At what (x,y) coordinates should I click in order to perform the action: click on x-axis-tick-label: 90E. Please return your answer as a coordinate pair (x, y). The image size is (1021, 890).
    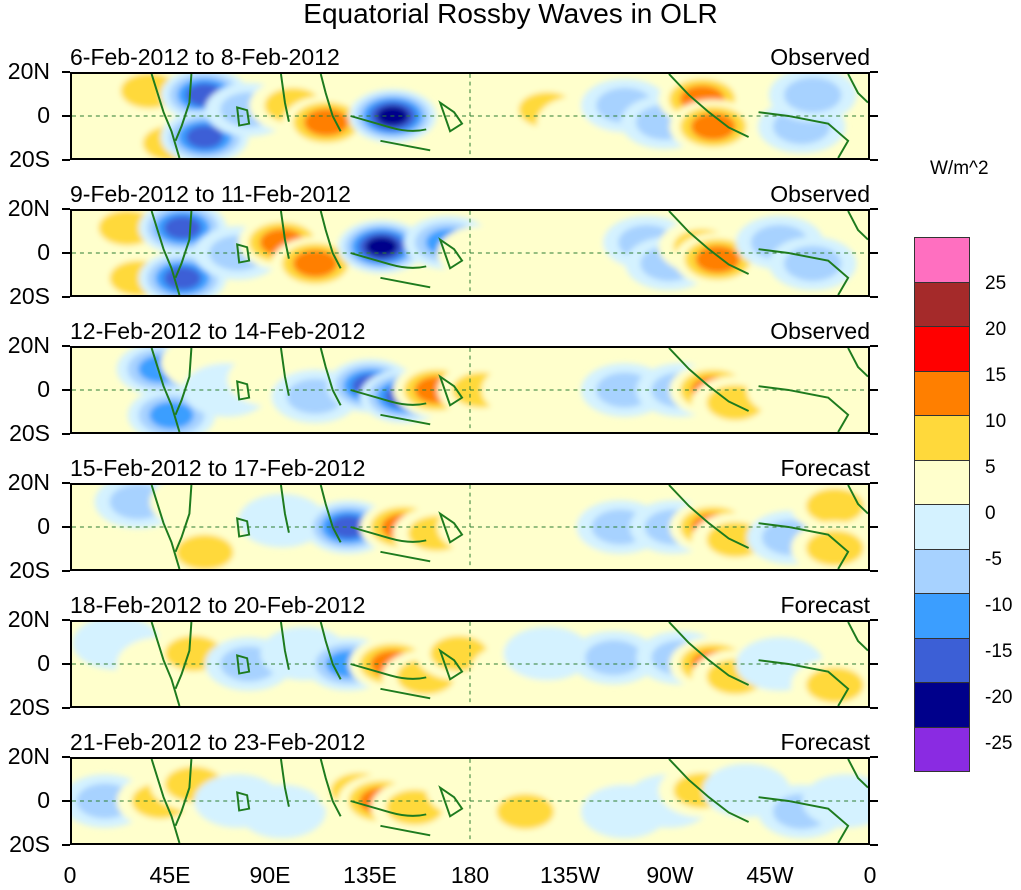
    Looking at the image, I should click on (270, 875).